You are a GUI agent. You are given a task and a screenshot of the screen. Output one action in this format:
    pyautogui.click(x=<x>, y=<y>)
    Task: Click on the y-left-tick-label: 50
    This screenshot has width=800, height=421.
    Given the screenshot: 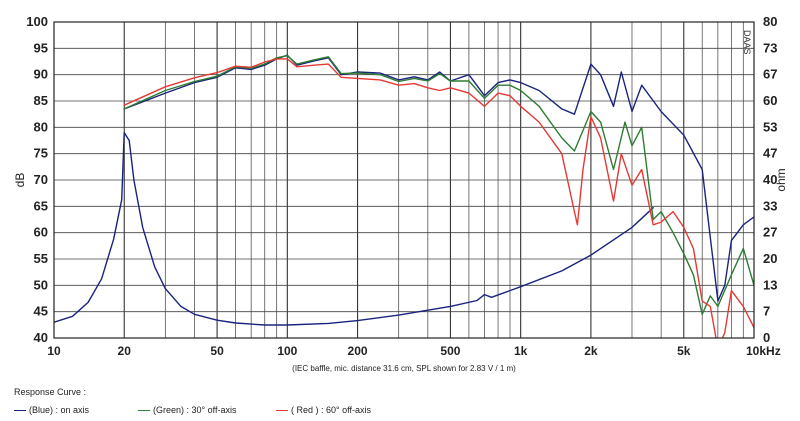 What is the action you would take?
    pyautogui.click(x=41, y=284)
    